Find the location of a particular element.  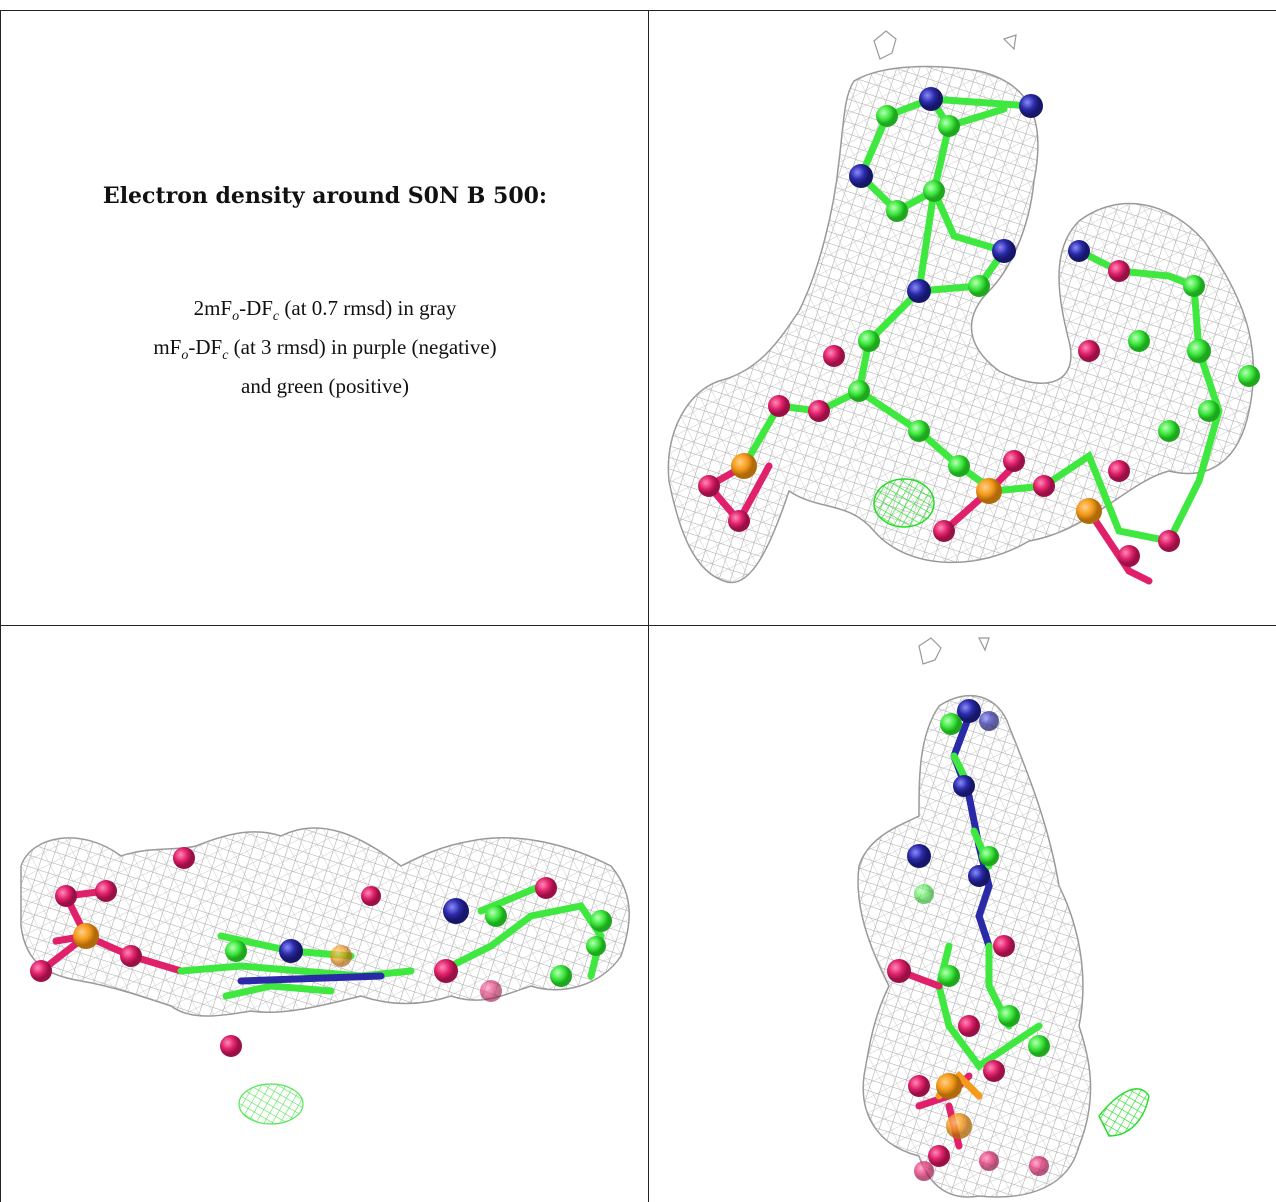

l1-prefix: 2mF is located at coordinates (213, 308).